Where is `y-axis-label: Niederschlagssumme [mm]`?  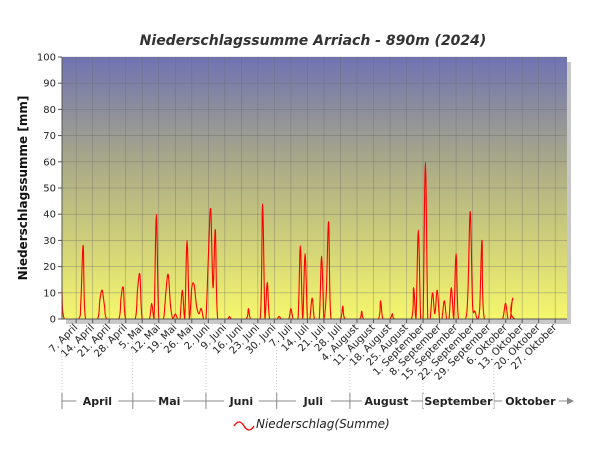 y-axis-label: Niederschlagssumme [mm] is located at coordinates (23, 188).